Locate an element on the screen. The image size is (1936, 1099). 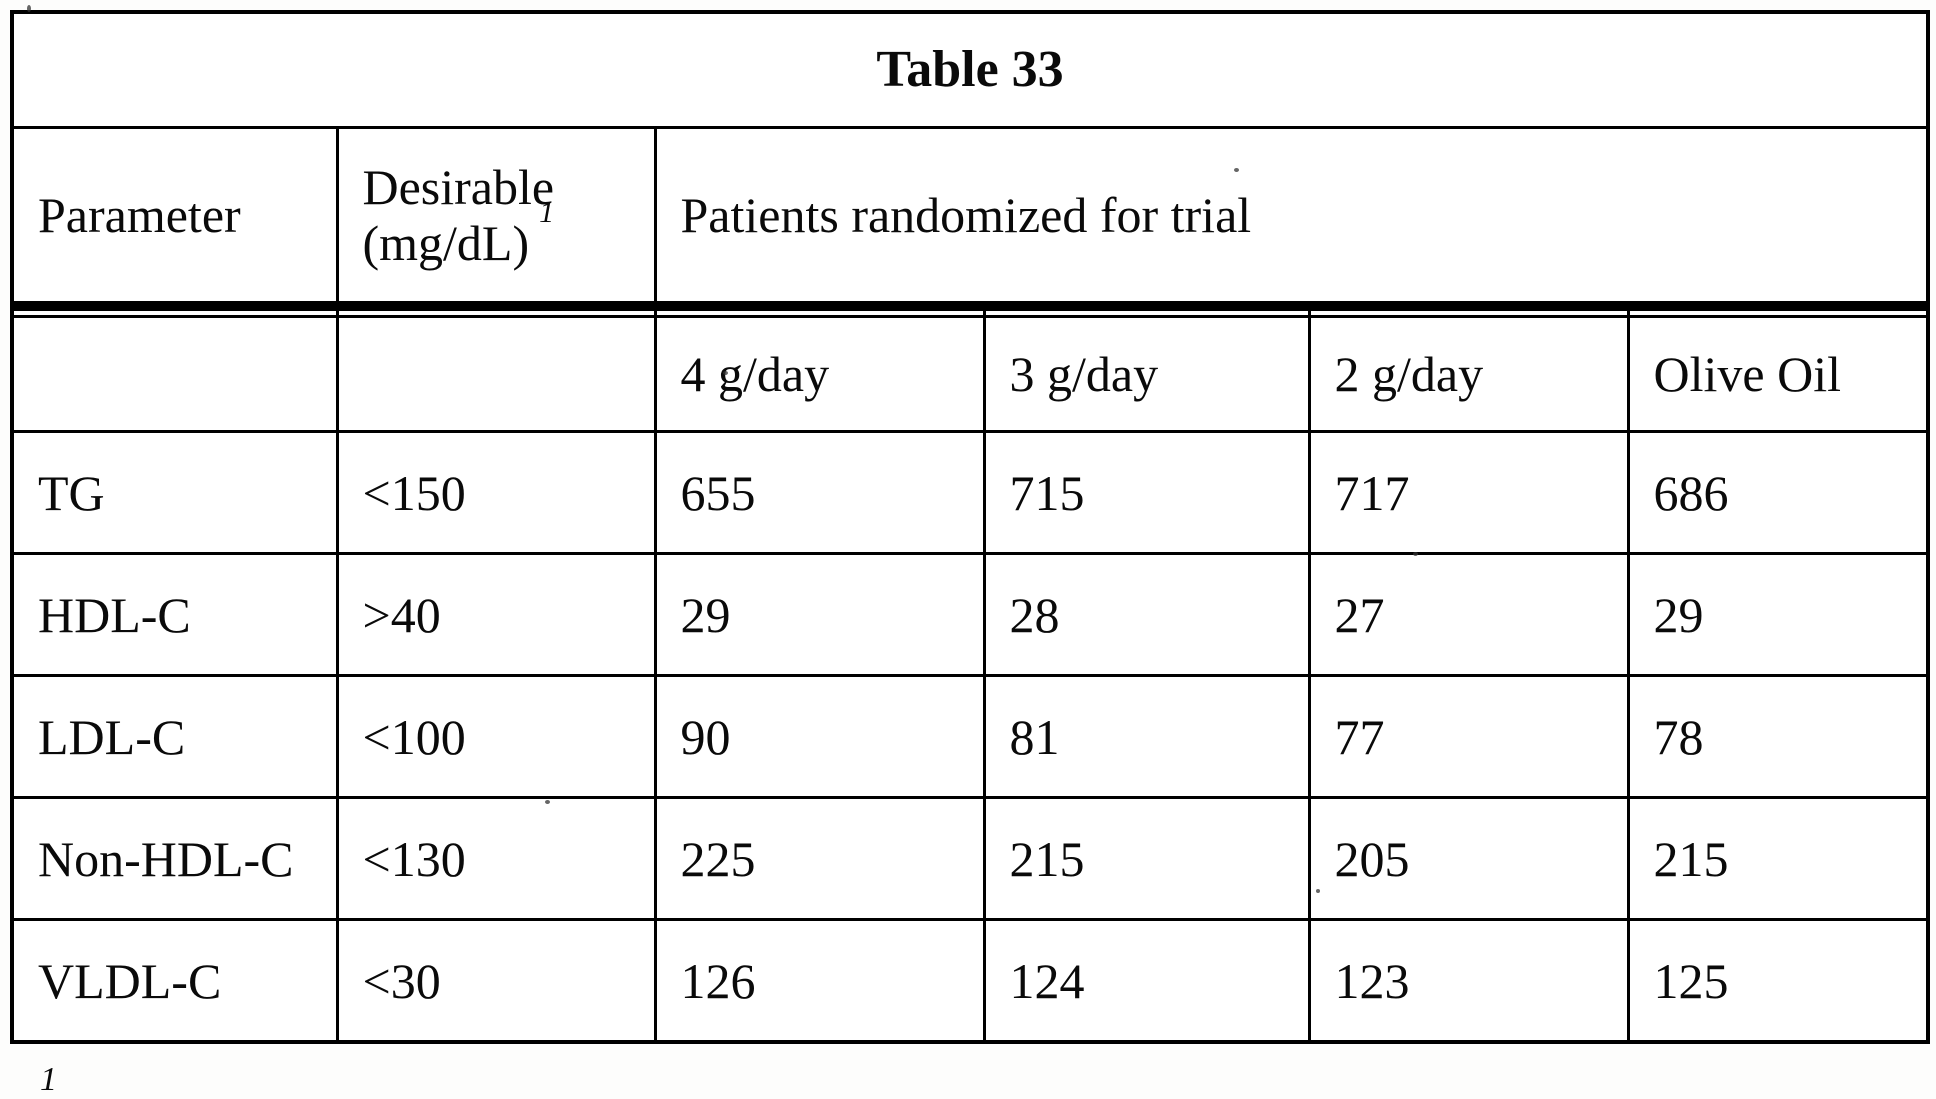
value-cell: 717 is located at coordinates (1468, 492).